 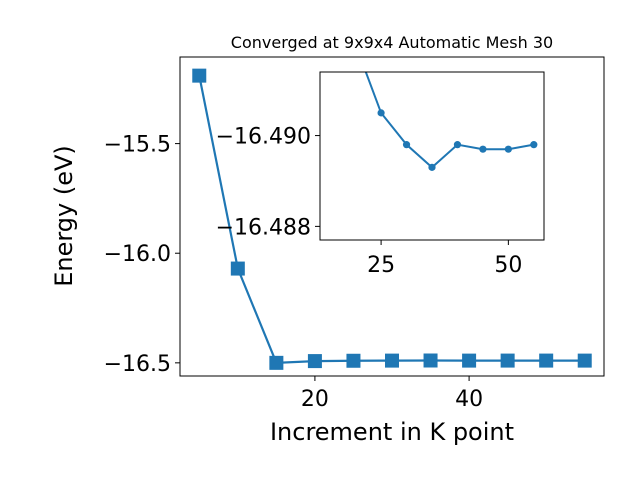 I want to click on inset-axes-frame, so click(x=432, y=156).